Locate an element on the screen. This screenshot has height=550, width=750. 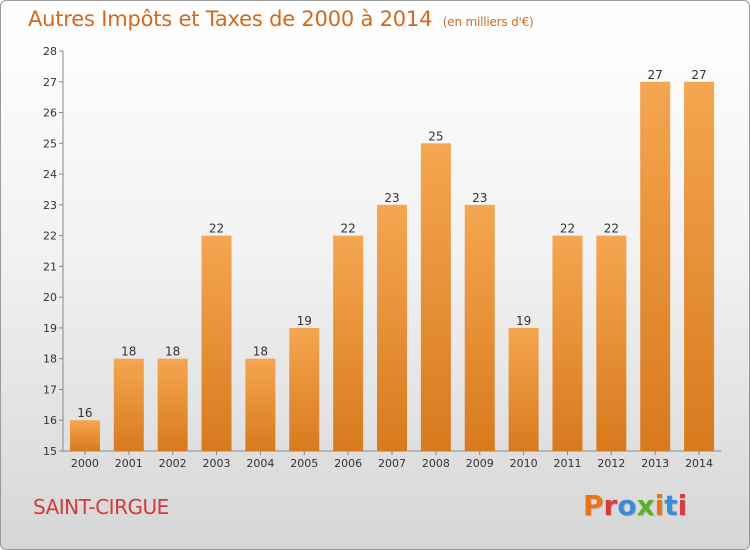
x-tick-label: 2014 is located at coordinates (699, 463).